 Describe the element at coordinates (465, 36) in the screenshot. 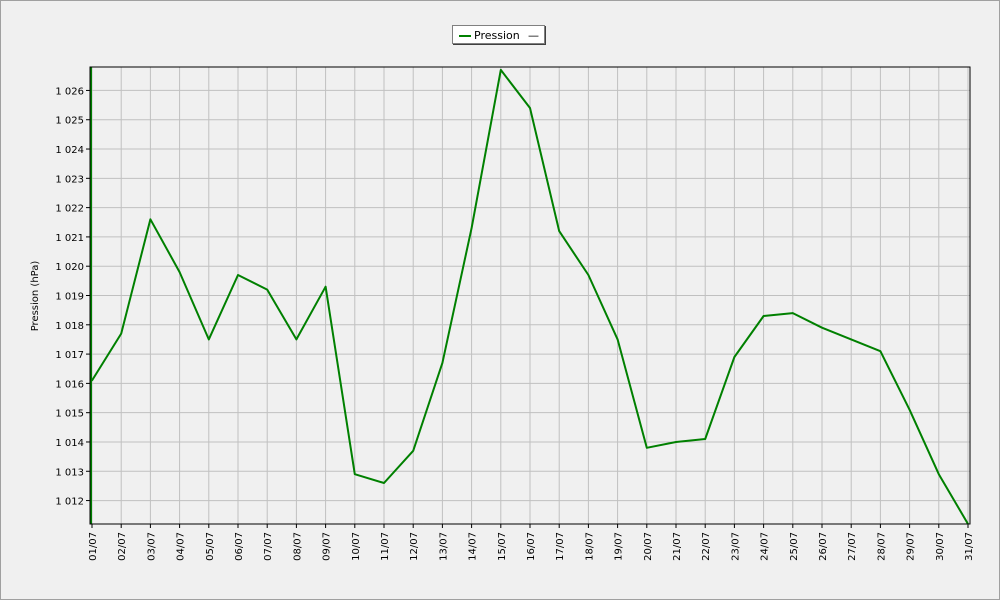

I see `legend-swatch-pression` at that location.